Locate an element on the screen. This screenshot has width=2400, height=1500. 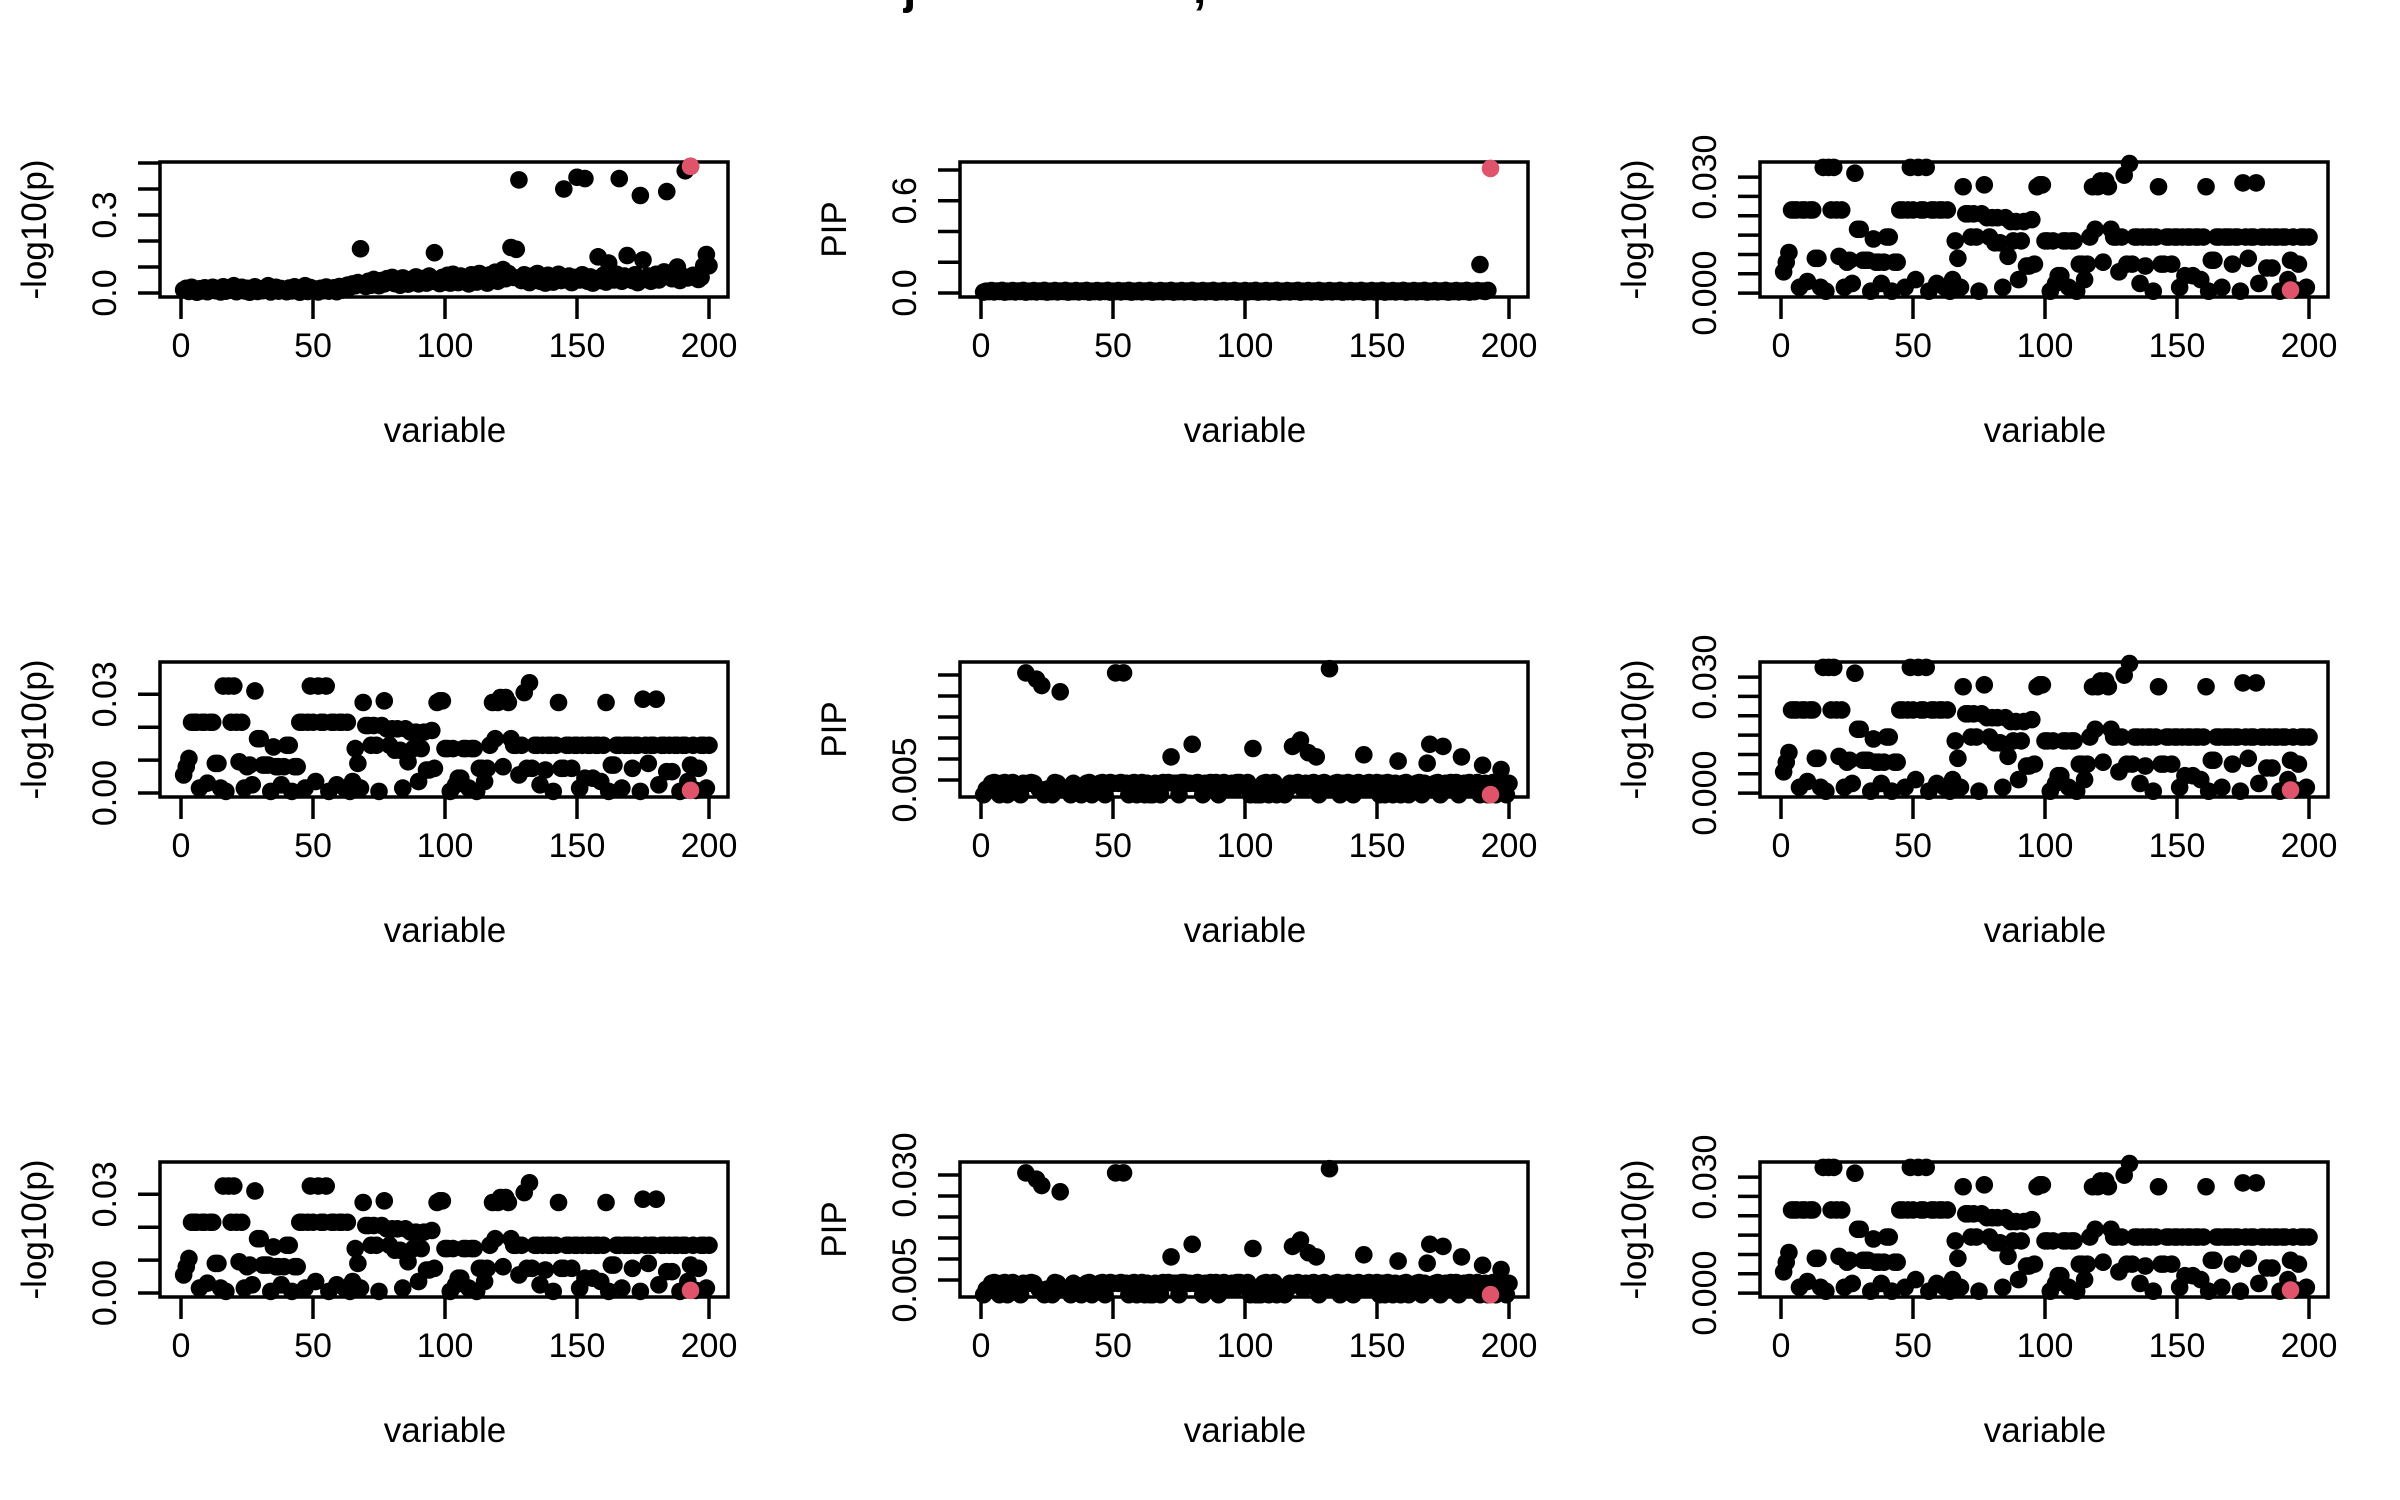
scatter-plot-r2c2: 0.005 PIP 0 50 100 150 200 variable is located at coordinates (1176, 804).